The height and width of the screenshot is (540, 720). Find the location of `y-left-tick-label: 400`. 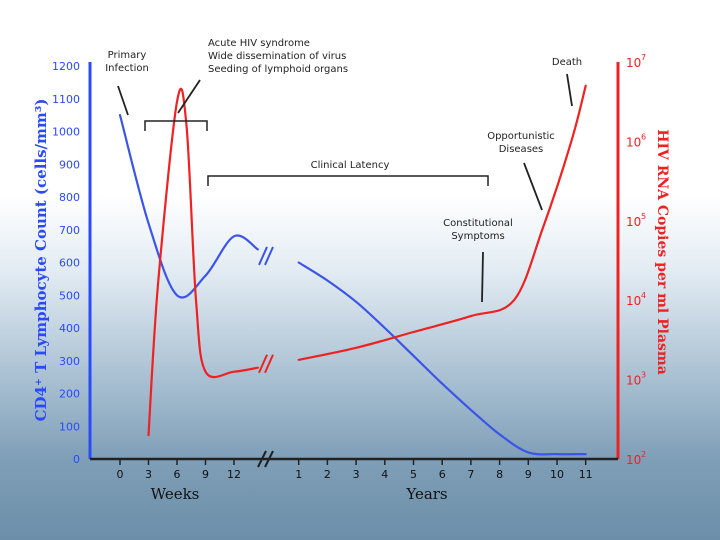

y-left-tick-label: 400 is located at coordinates (69, 328).